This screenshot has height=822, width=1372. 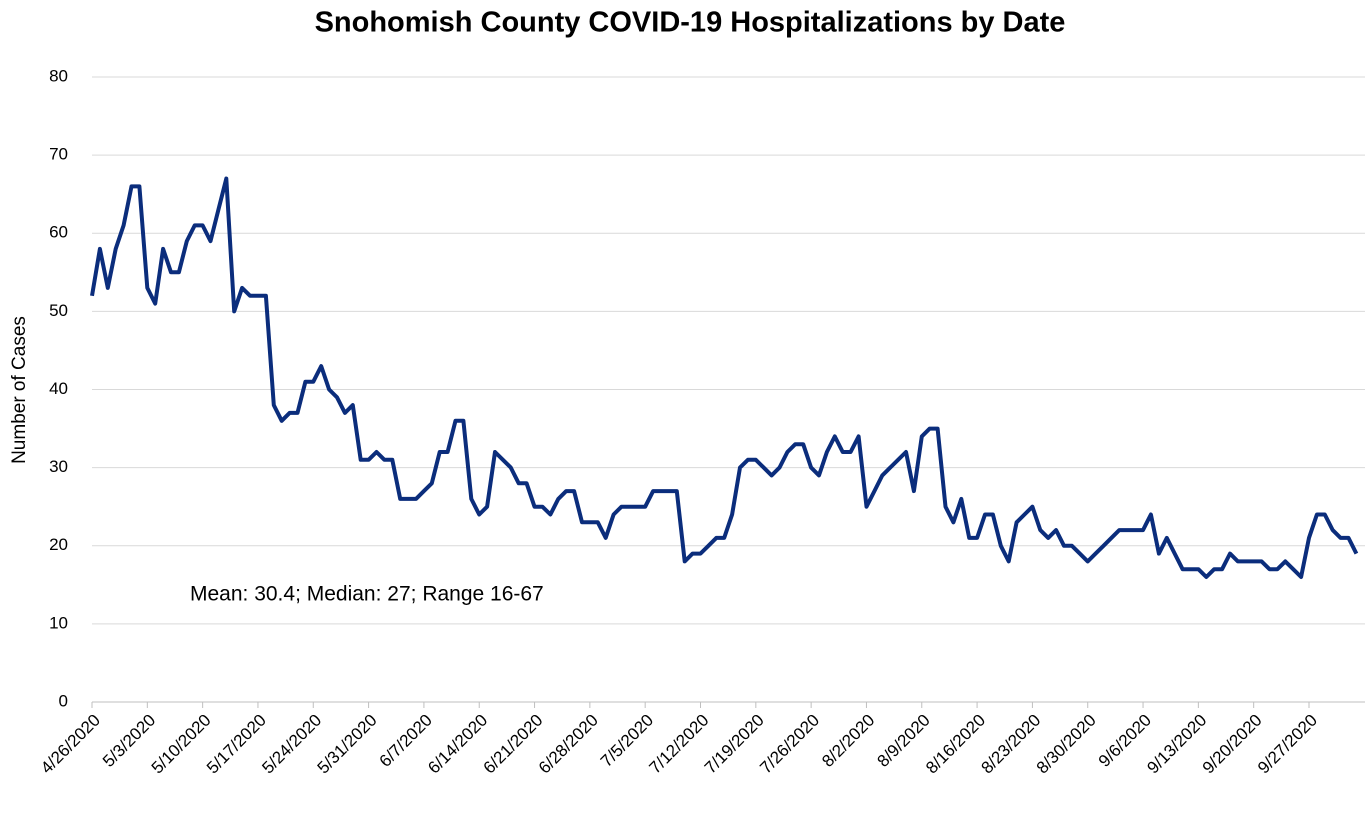 What do you see at coordinates (848, 741) in the screenshot?
I see `x-tick-label: 8/2/2020` at bounding box center [848, 741].